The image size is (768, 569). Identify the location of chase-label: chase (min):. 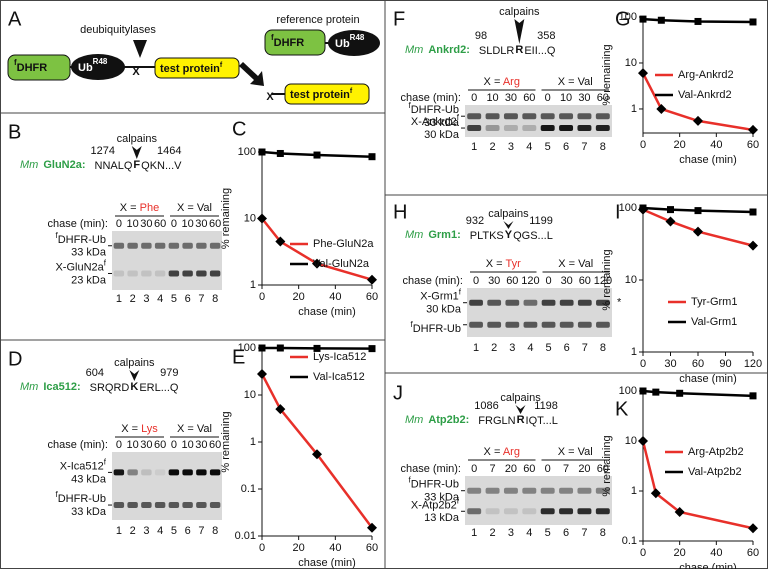
(430, 469).